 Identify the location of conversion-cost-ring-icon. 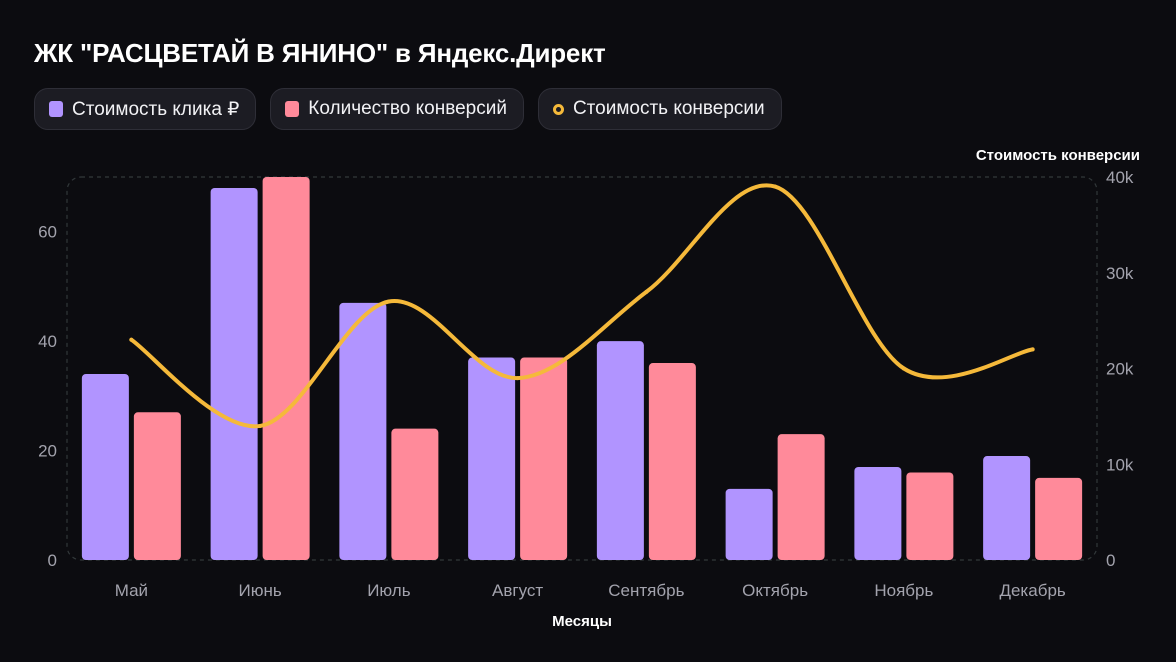
(558, 109).